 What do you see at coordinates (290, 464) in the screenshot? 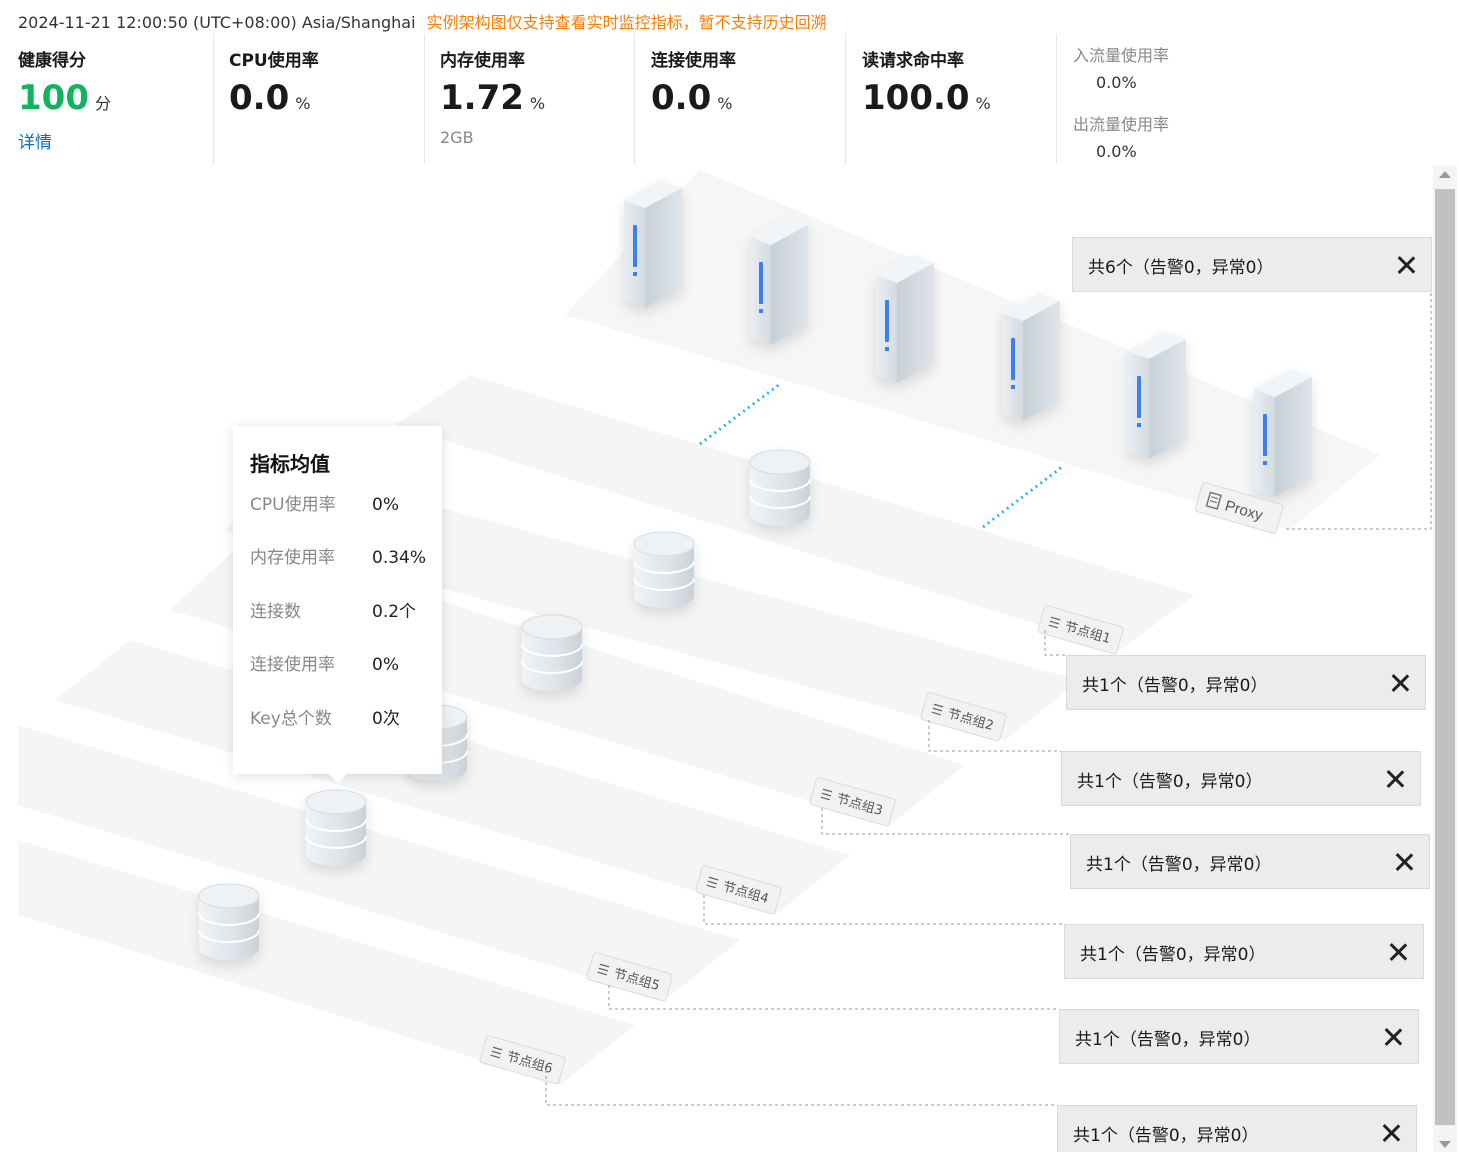
I see `tooltip-title: 指标均值` at bounding box center [290, 464].